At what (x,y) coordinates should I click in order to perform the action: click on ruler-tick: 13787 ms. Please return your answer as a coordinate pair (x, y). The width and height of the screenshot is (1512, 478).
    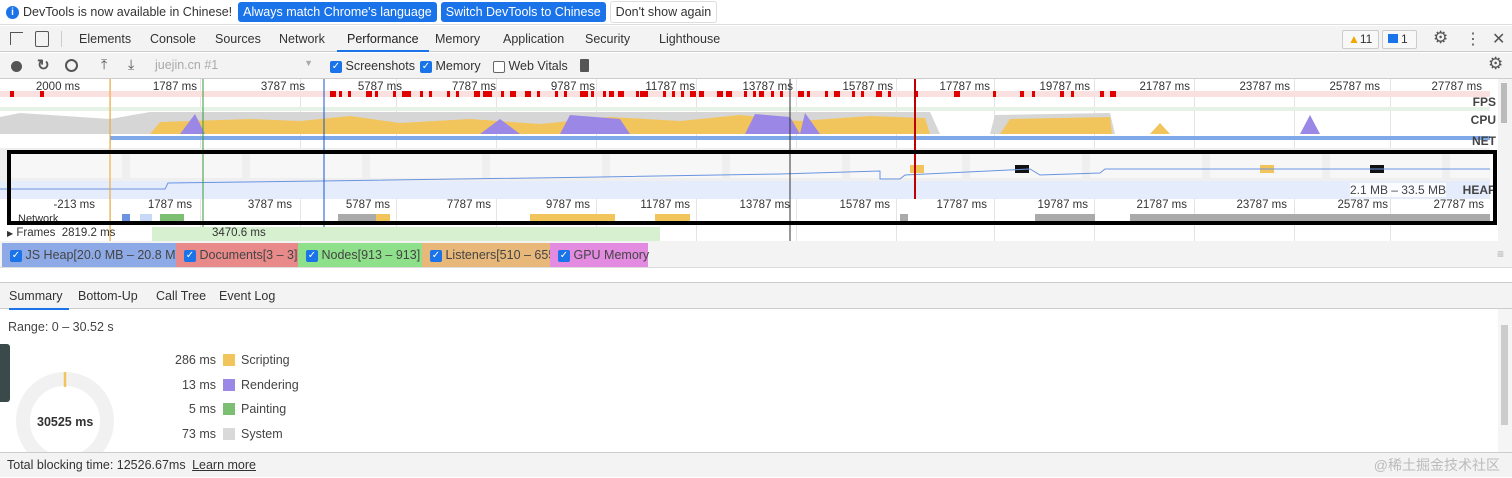
    Looking at the image, I should click on (767, 87).